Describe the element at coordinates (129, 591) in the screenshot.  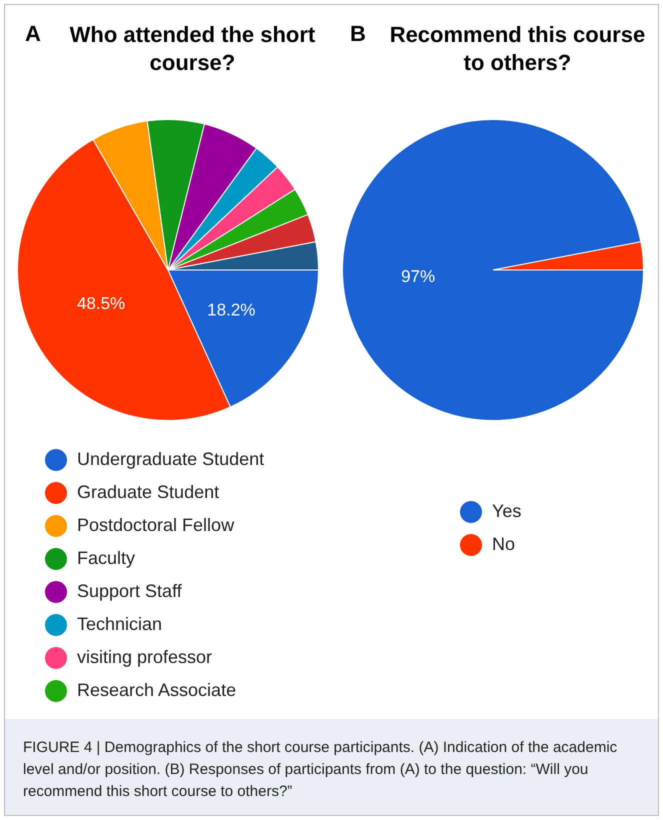
I see `legend-label: Support Staff` at that location.